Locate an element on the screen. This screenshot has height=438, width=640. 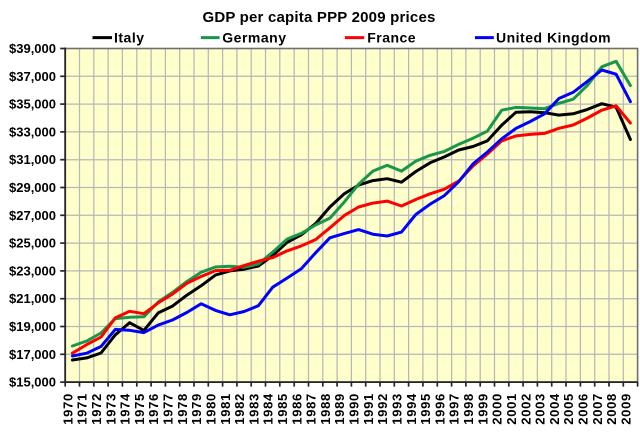
svg-text: 2001 is located at coordinates (511, 409).